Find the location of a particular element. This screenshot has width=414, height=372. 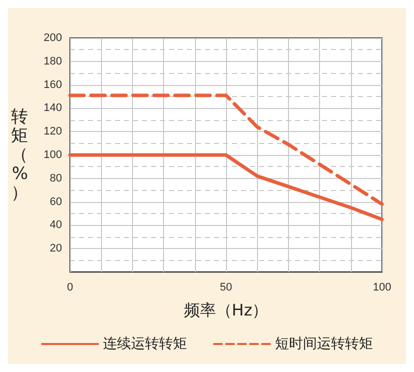

x-tick-label: 100 is located at coordinates (382, 288).